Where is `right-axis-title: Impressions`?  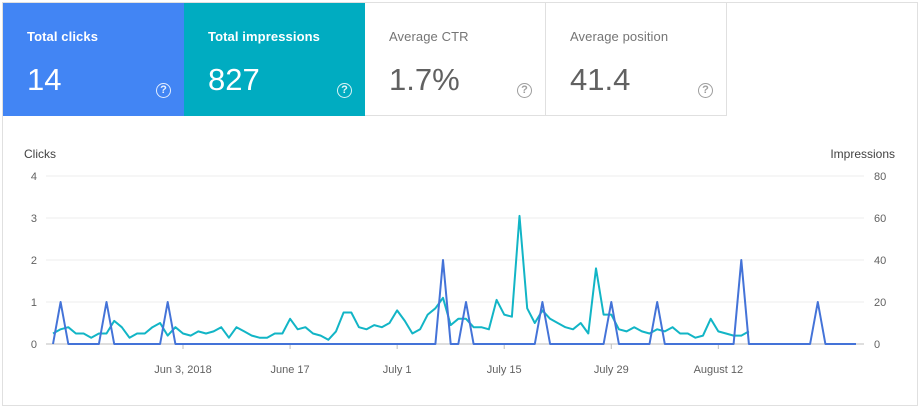
right-axis-title: Impressions is located at coordinates (862, 154).